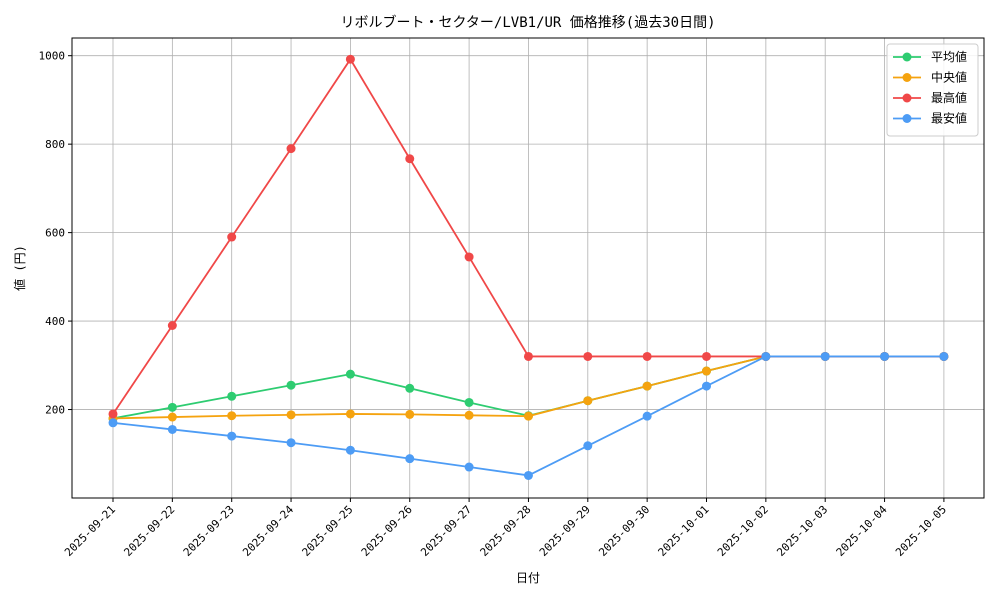  I want to click on x-tick-label: 2025-09-26, so click(387, 531).